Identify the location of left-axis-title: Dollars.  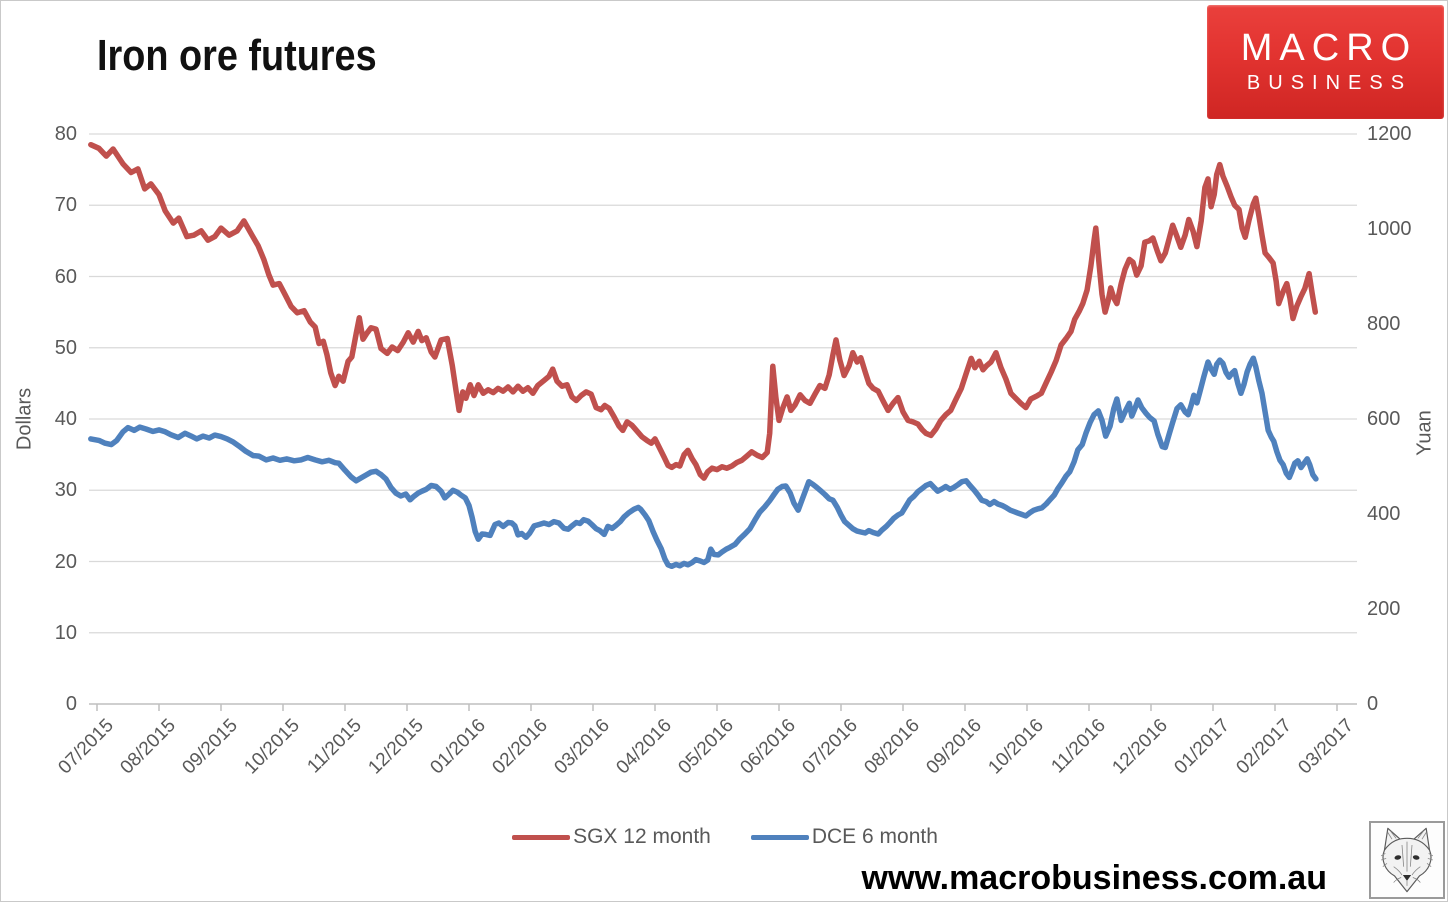
(24, 419).